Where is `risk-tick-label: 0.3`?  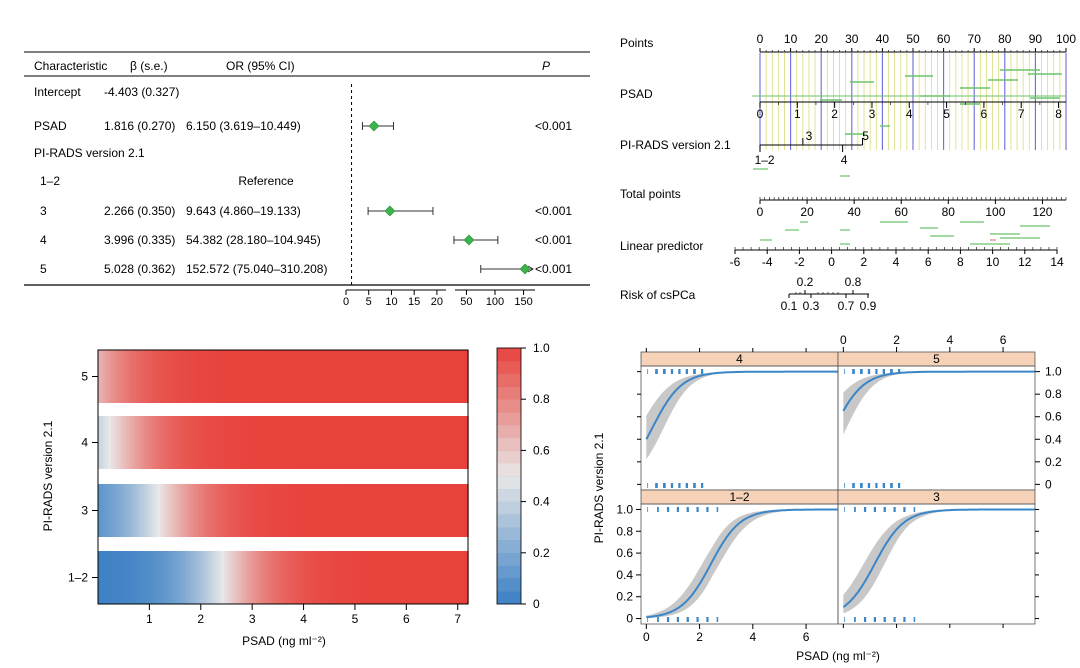
risk-tick-label: 0.3 is located at coordinates (811, 306).